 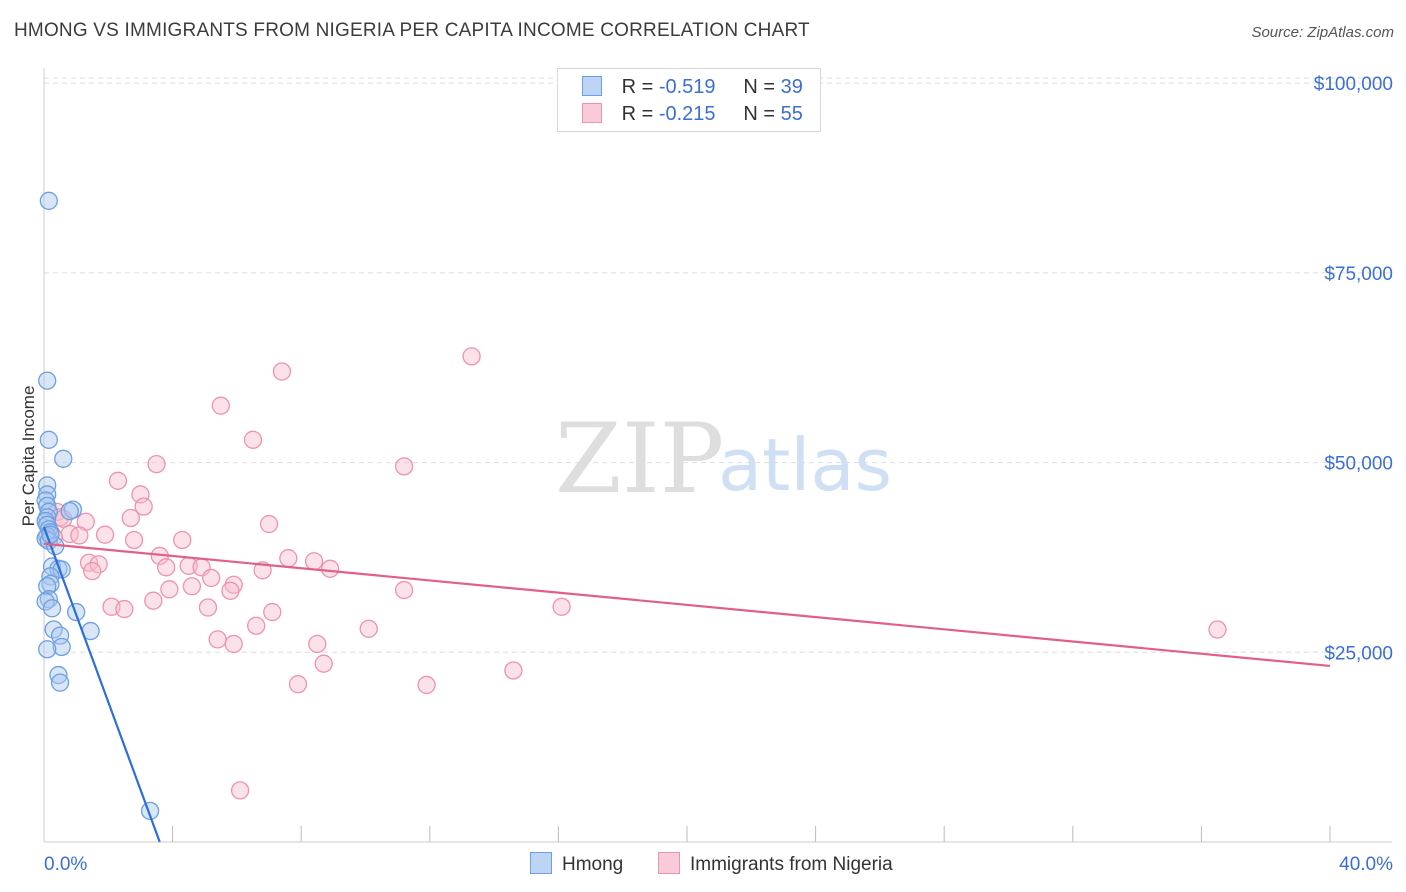 I want to click on nigeria-r-label: R =, so click(x=637, y=114).